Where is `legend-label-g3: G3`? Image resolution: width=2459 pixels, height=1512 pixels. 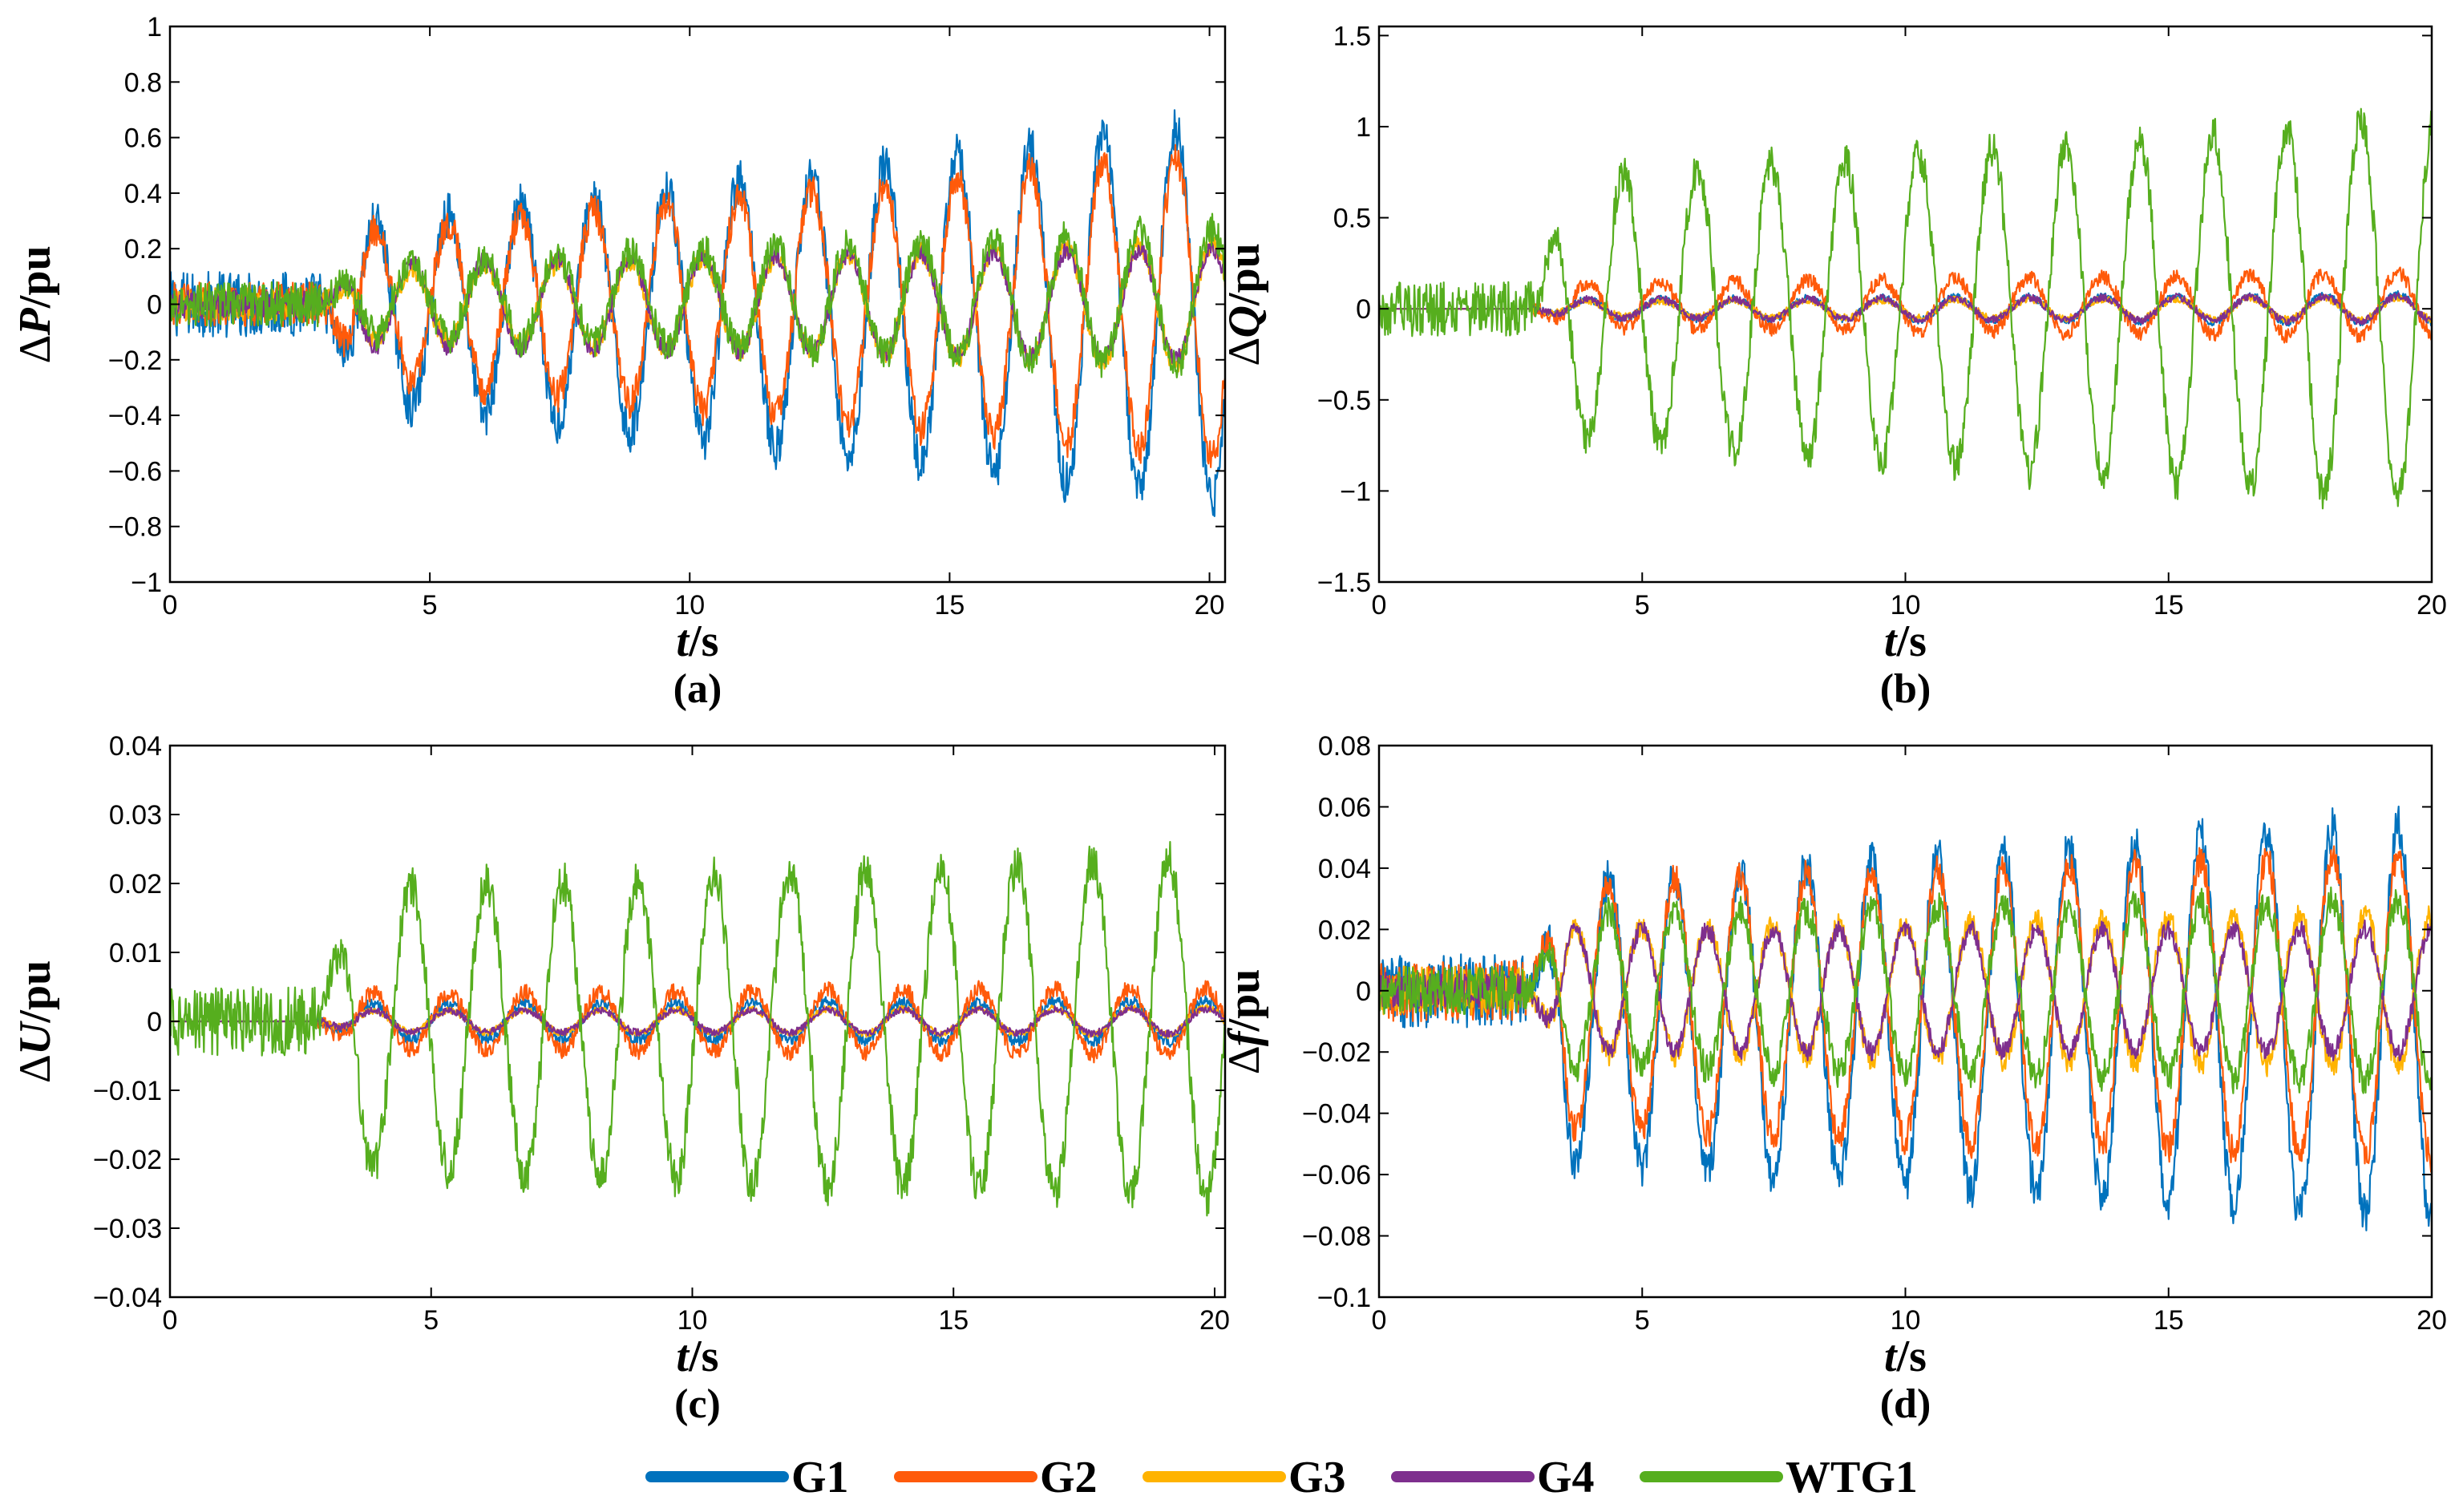
legend-label-g3: G3 is located at coordinates (1317, 1477).